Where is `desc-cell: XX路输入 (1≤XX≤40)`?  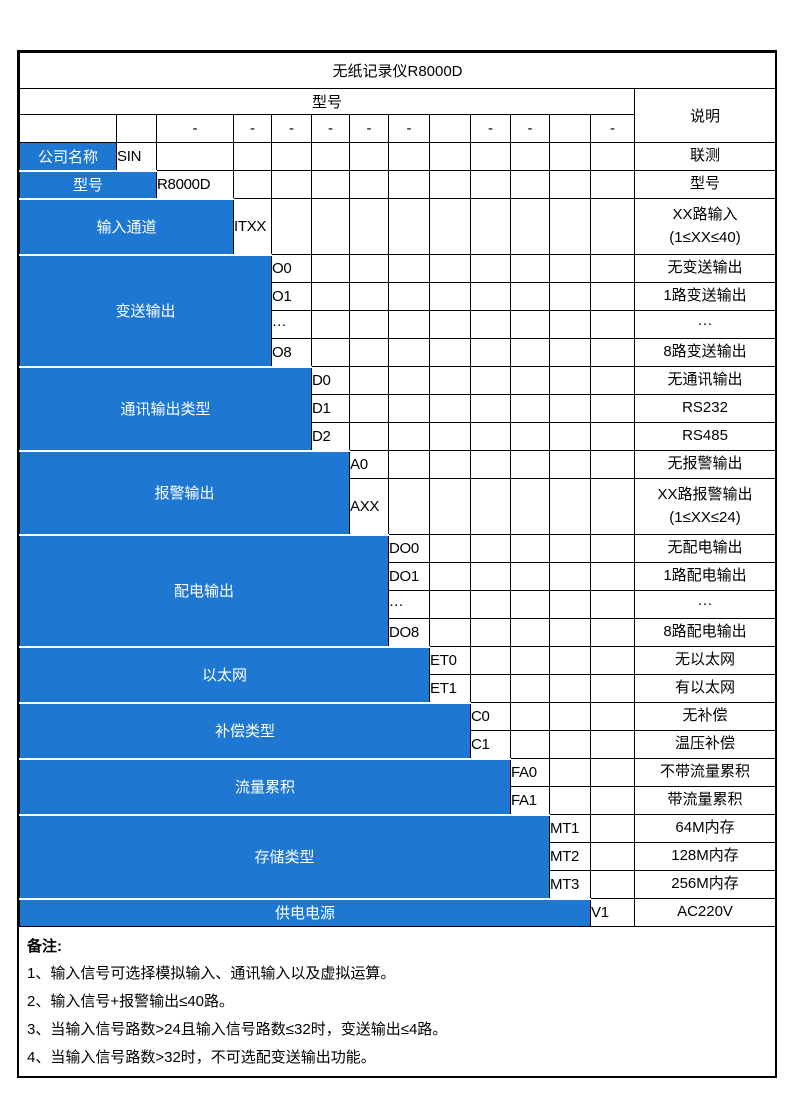 desc-cell: XX路输入 (1≤XX≤40) is located at coordinates (705, 226).